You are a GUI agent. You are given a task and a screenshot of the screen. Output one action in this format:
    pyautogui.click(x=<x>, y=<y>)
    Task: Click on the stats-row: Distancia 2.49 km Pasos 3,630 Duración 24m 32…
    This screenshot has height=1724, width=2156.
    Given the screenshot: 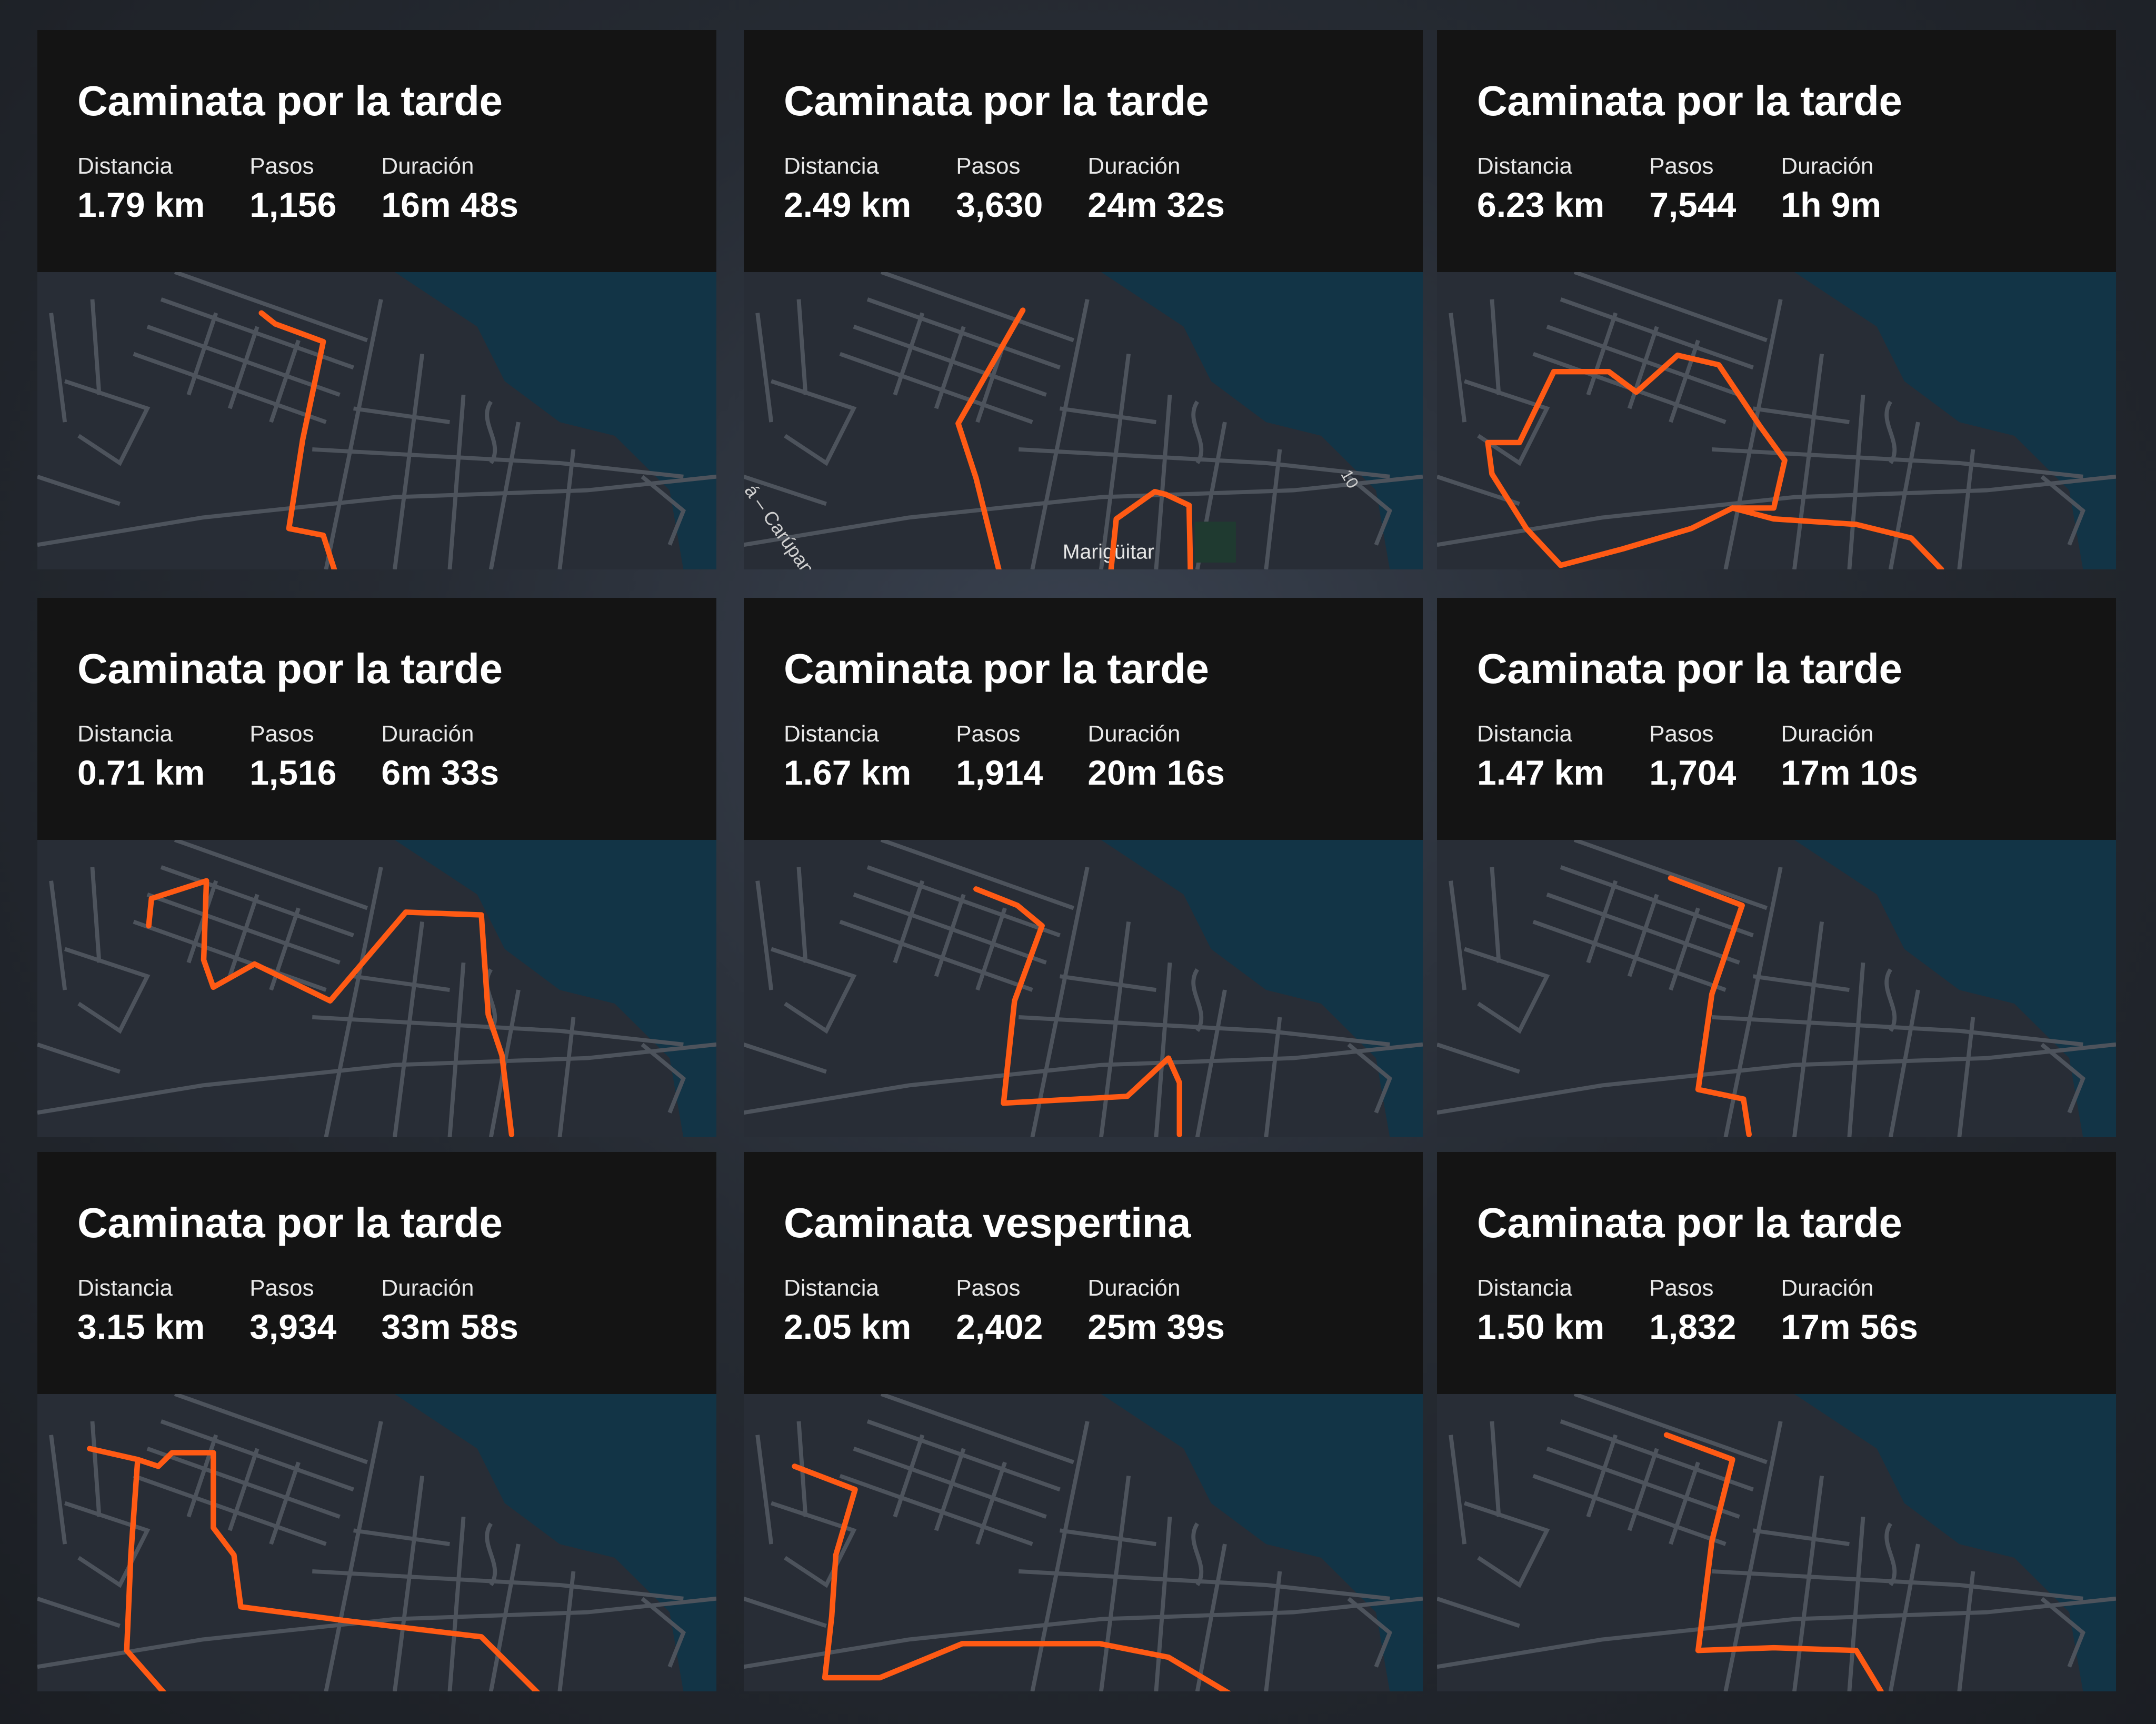 What is the action you would take?
    pyautogui.click(x=1103, y=188)
    